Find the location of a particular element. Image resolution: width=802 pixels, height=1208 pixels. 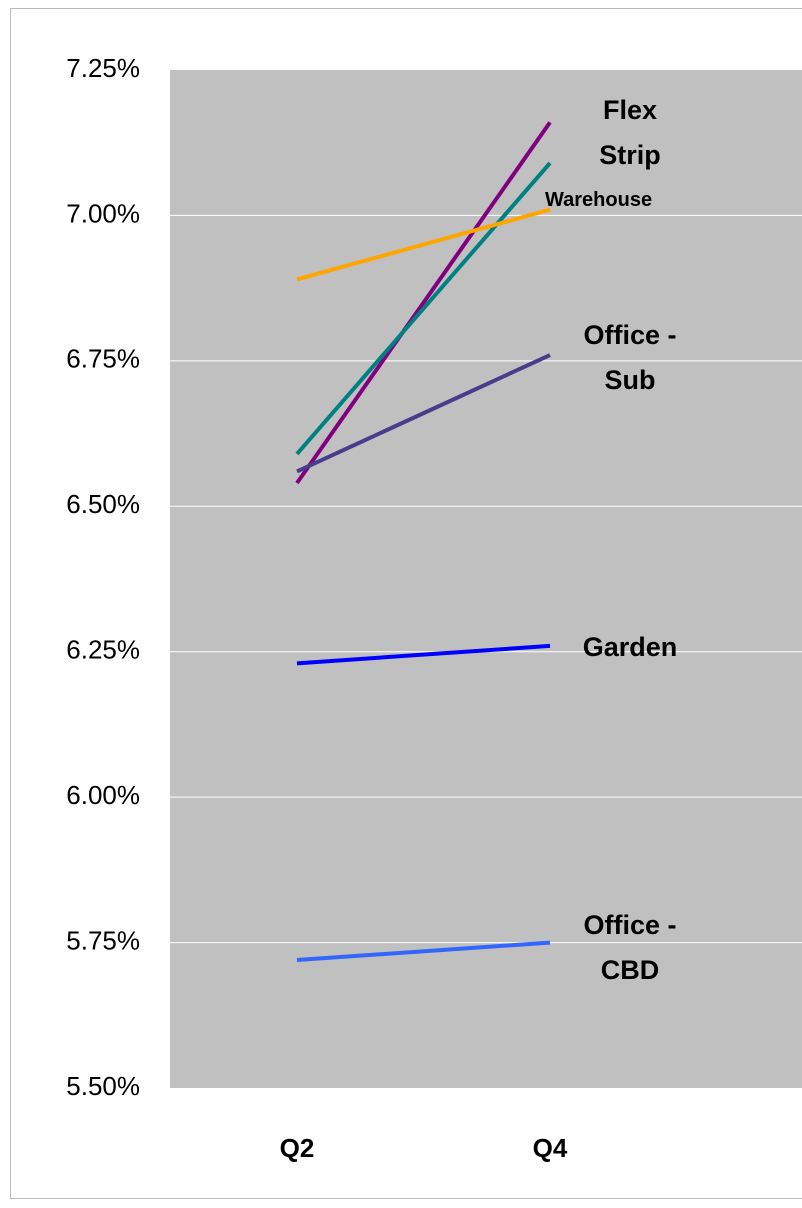

series-label: Strip is located at coordinates (630, 155).